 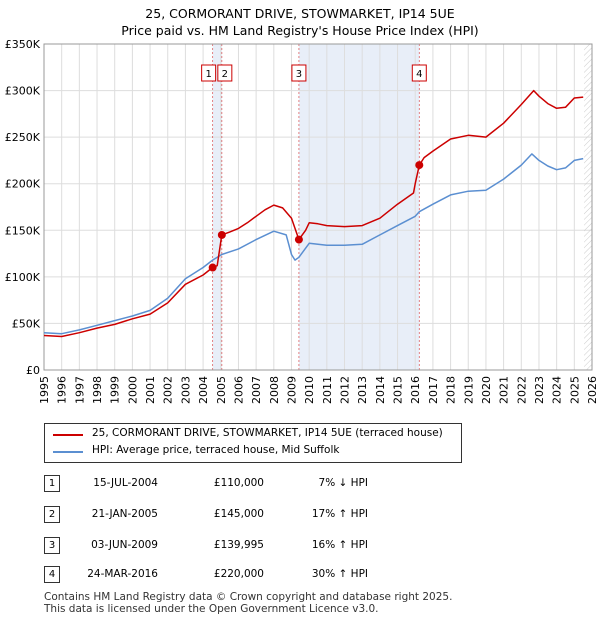 What do you see at coordinates (339, 574) in the screenshot?
I see `tx-hpi-change: 30% ↑ HPI` at bounding box center [339, 574].